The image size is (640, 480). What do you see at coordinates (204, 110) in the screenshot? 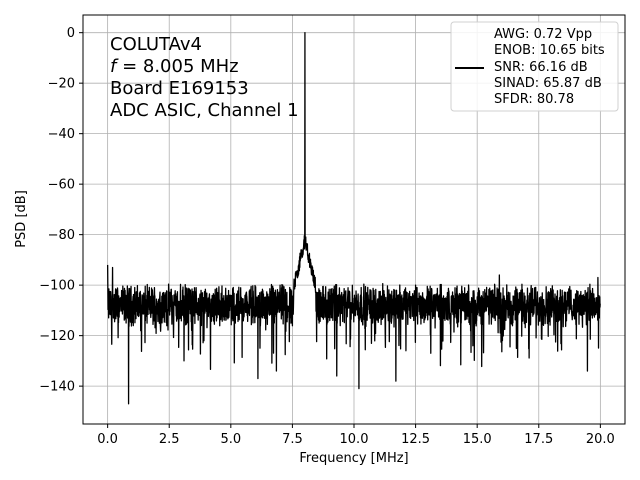
I see `annotation-line: ADC ASIC, Channel 1` at bounding box center [204, 110].